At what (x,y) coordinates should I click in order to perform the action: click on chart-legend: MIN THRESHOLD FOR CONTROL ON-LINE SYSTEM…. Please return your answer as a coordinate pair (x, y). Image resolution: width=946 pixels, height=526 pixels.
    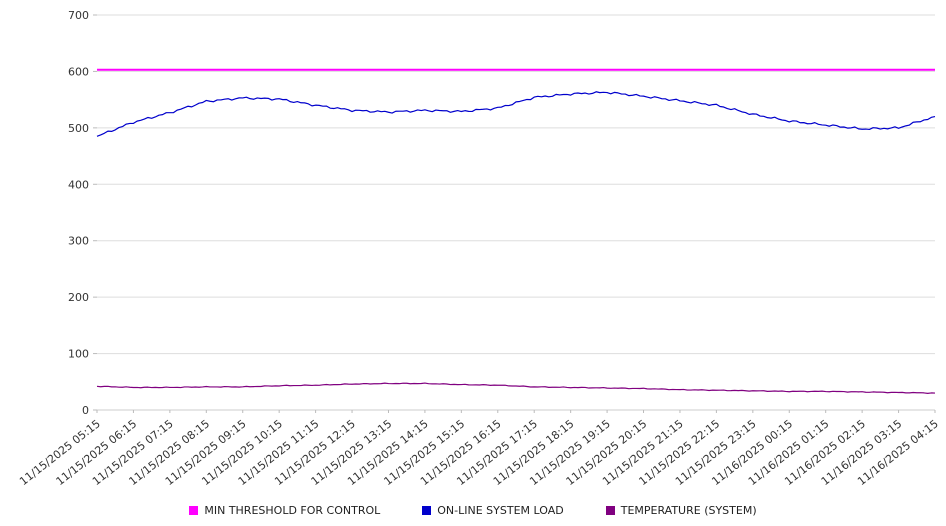
    Looking at the image, I should click on (473, 510).